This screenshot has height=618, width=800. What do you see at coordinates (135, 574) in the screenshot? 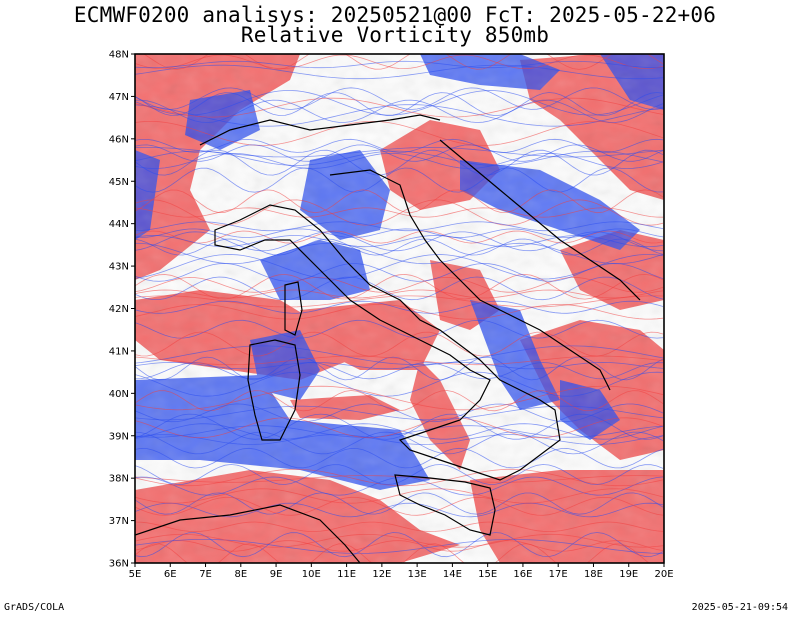
I see `lon-tick-label: 5E` at bounding box center [135, 574].